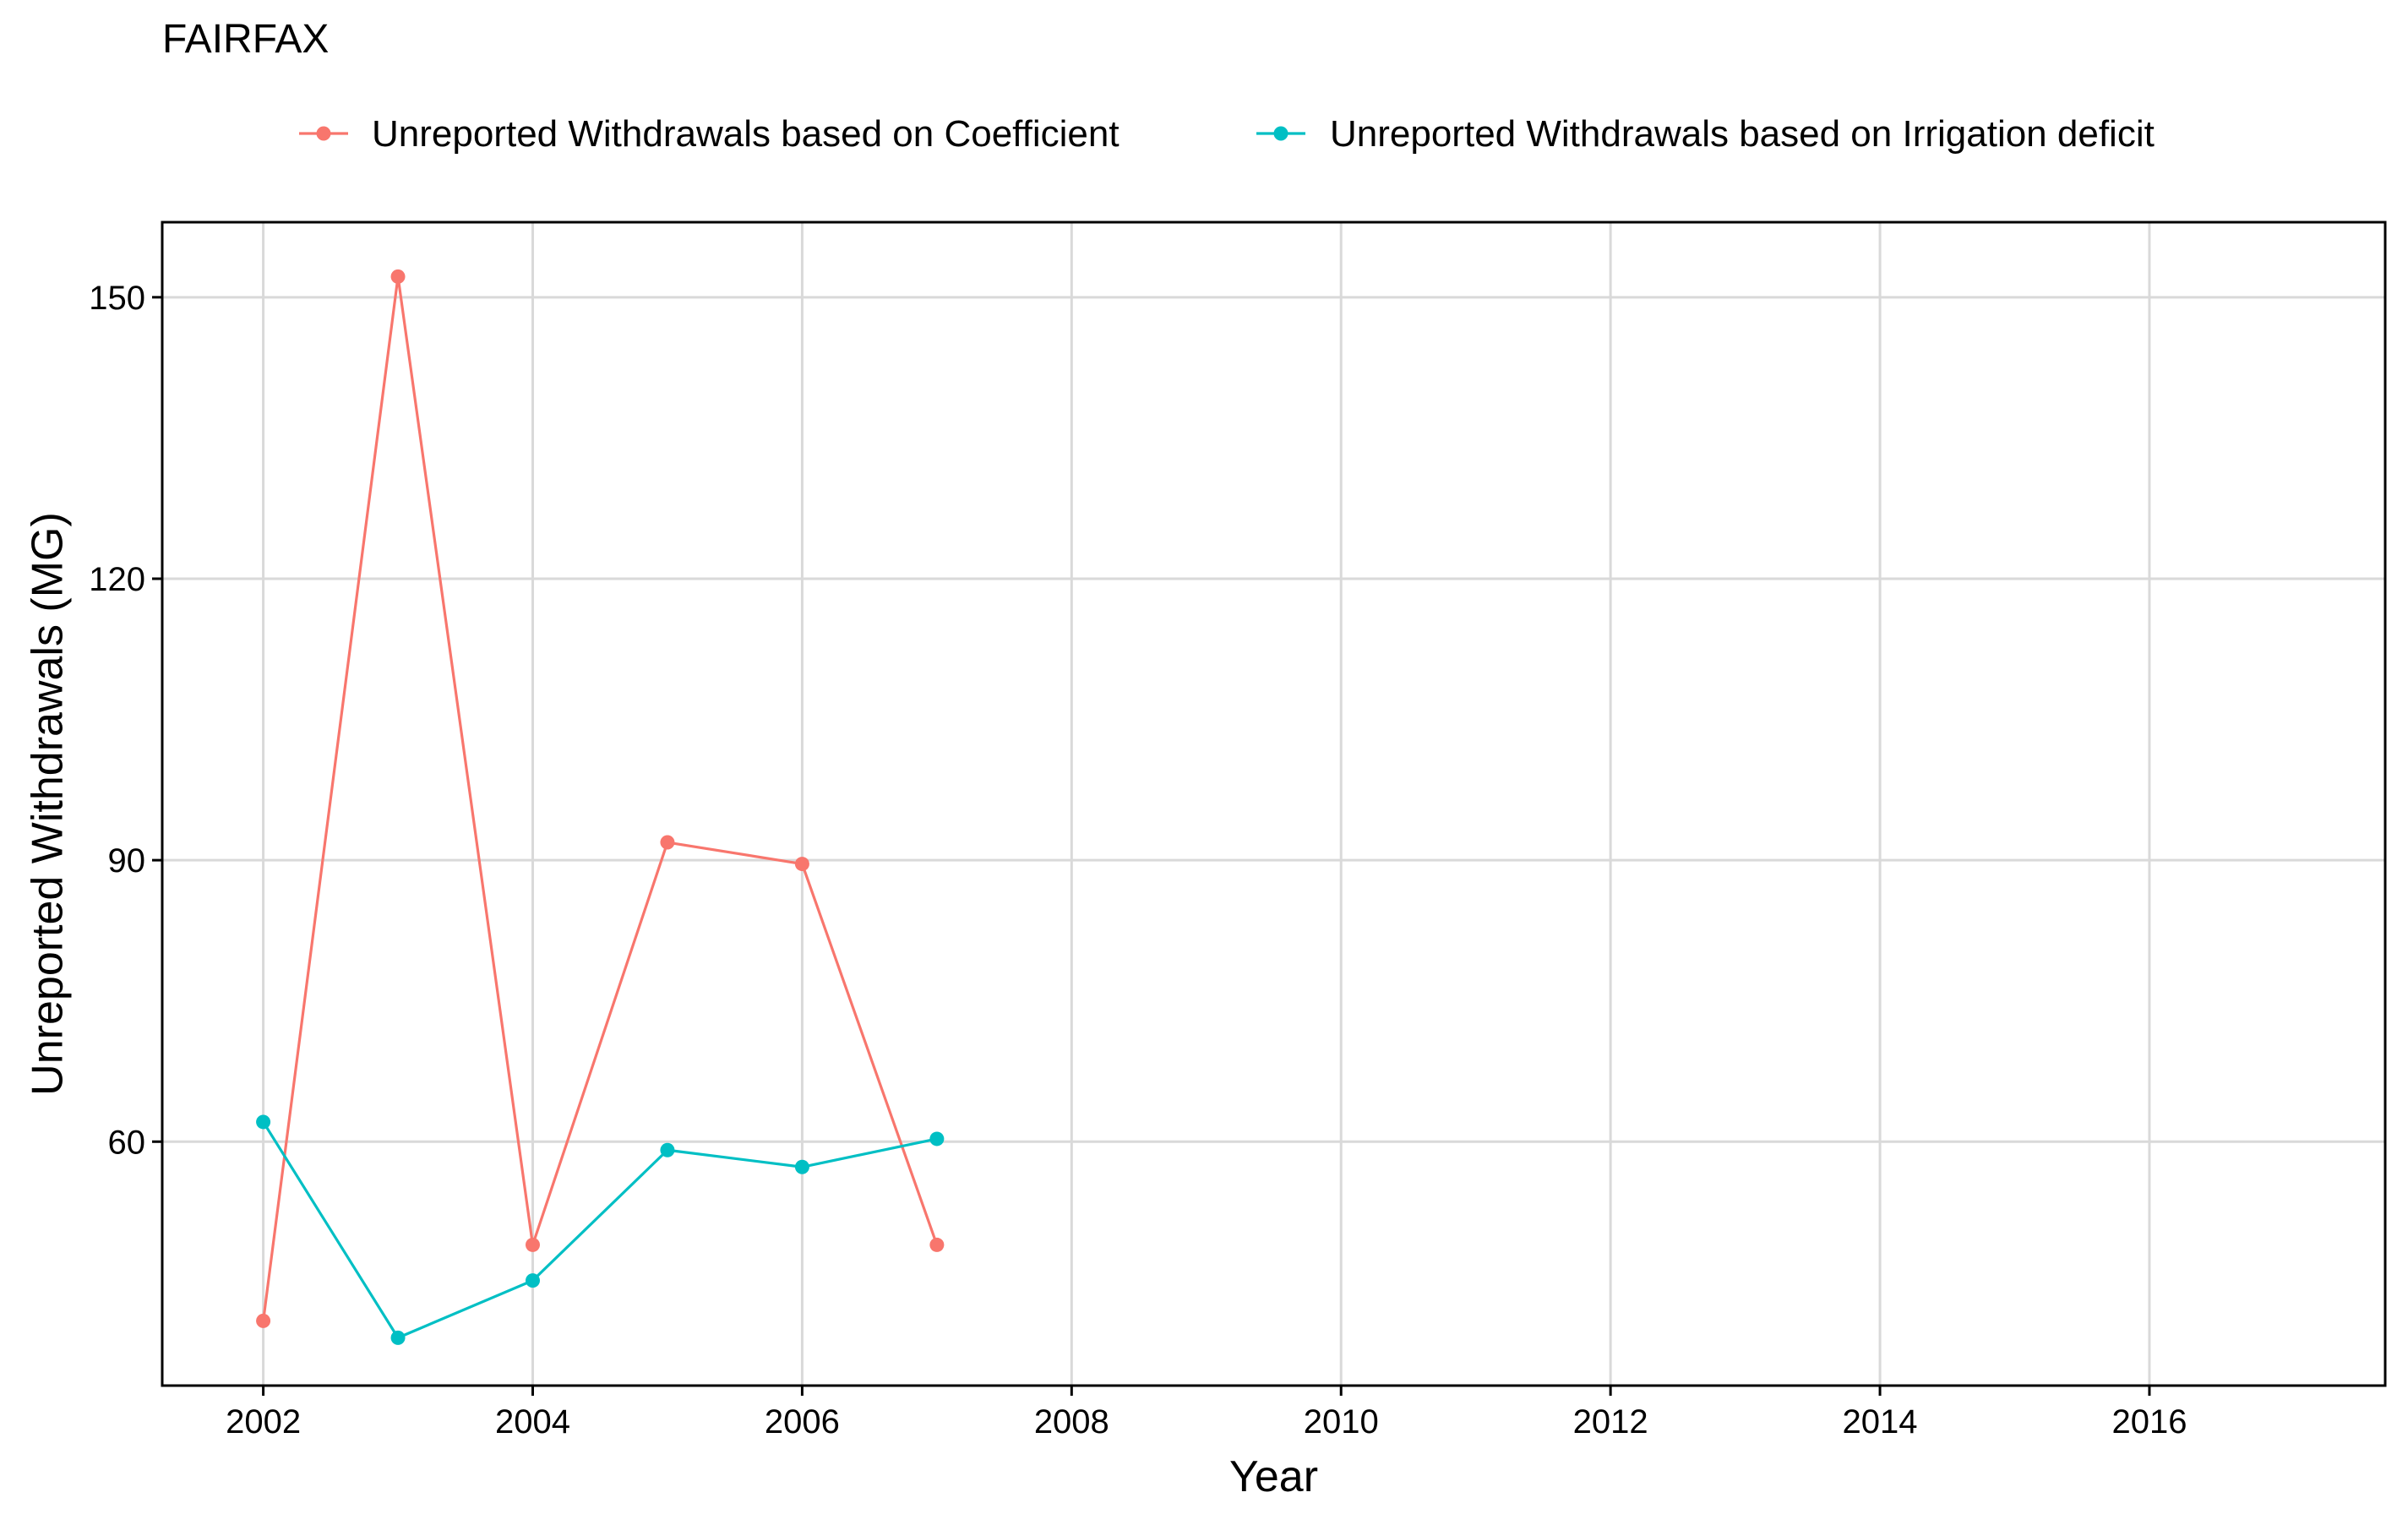 This screenshot has height=1525, width=2408. Describe the element at coordinates (532, 1422) in the screenshot. I see `x-tick-label: 2004` at that location.